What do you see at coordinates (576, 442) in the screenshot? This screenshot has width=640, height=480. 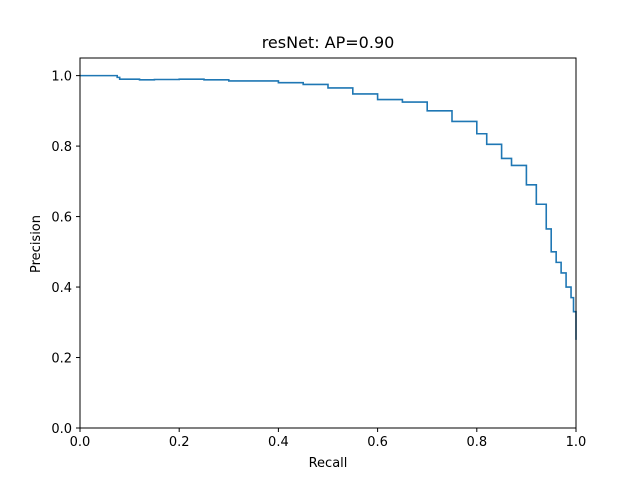 I see `x-tick-label: 1.0` at bounding box center [576, 442].